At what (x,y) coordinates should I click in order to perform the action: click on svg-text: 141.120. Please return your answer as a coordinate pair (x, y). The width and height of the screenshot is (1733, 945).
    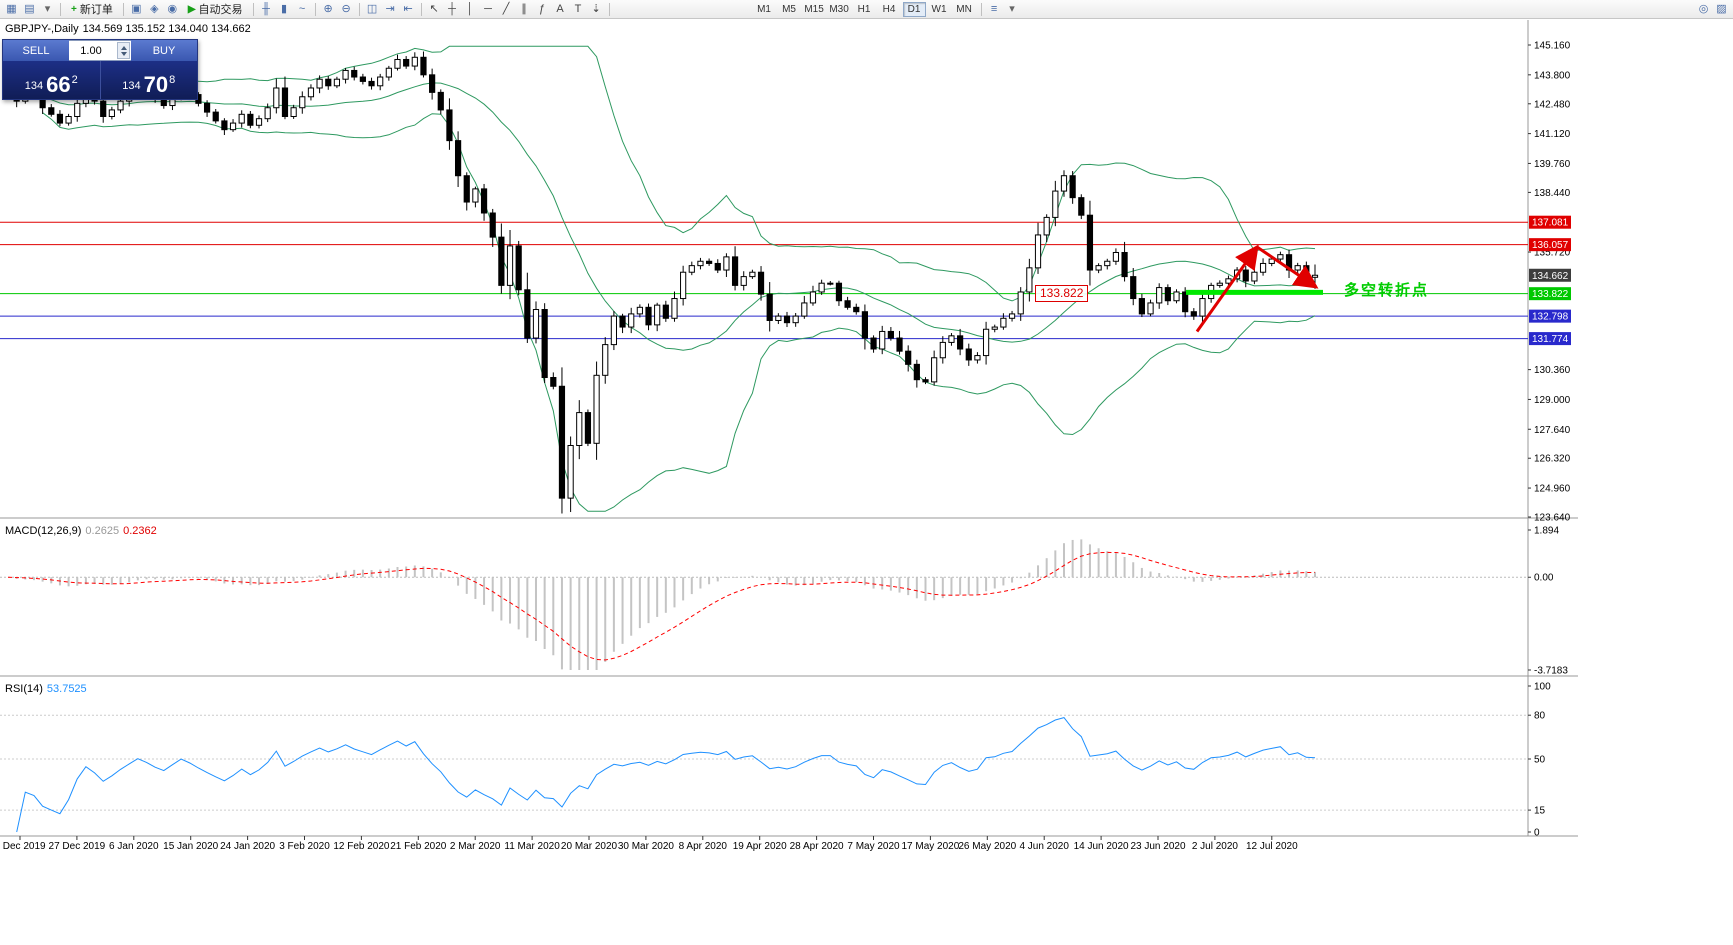
    Looking at the image, I should click on (1552, 134).